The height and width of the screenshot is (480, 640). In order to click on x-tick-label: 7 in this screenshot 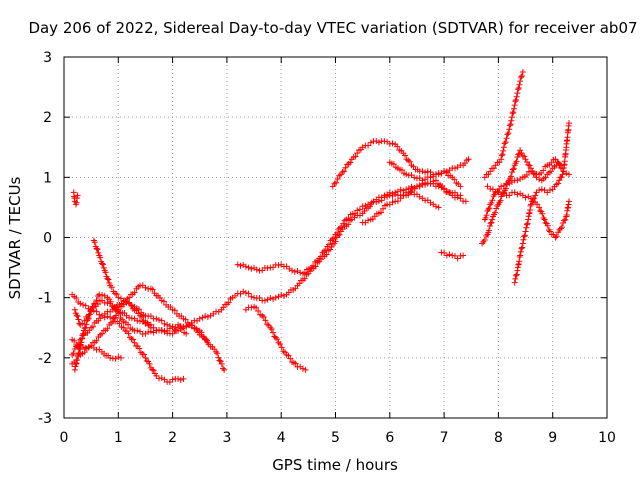, I will do `click(444, 438)`.